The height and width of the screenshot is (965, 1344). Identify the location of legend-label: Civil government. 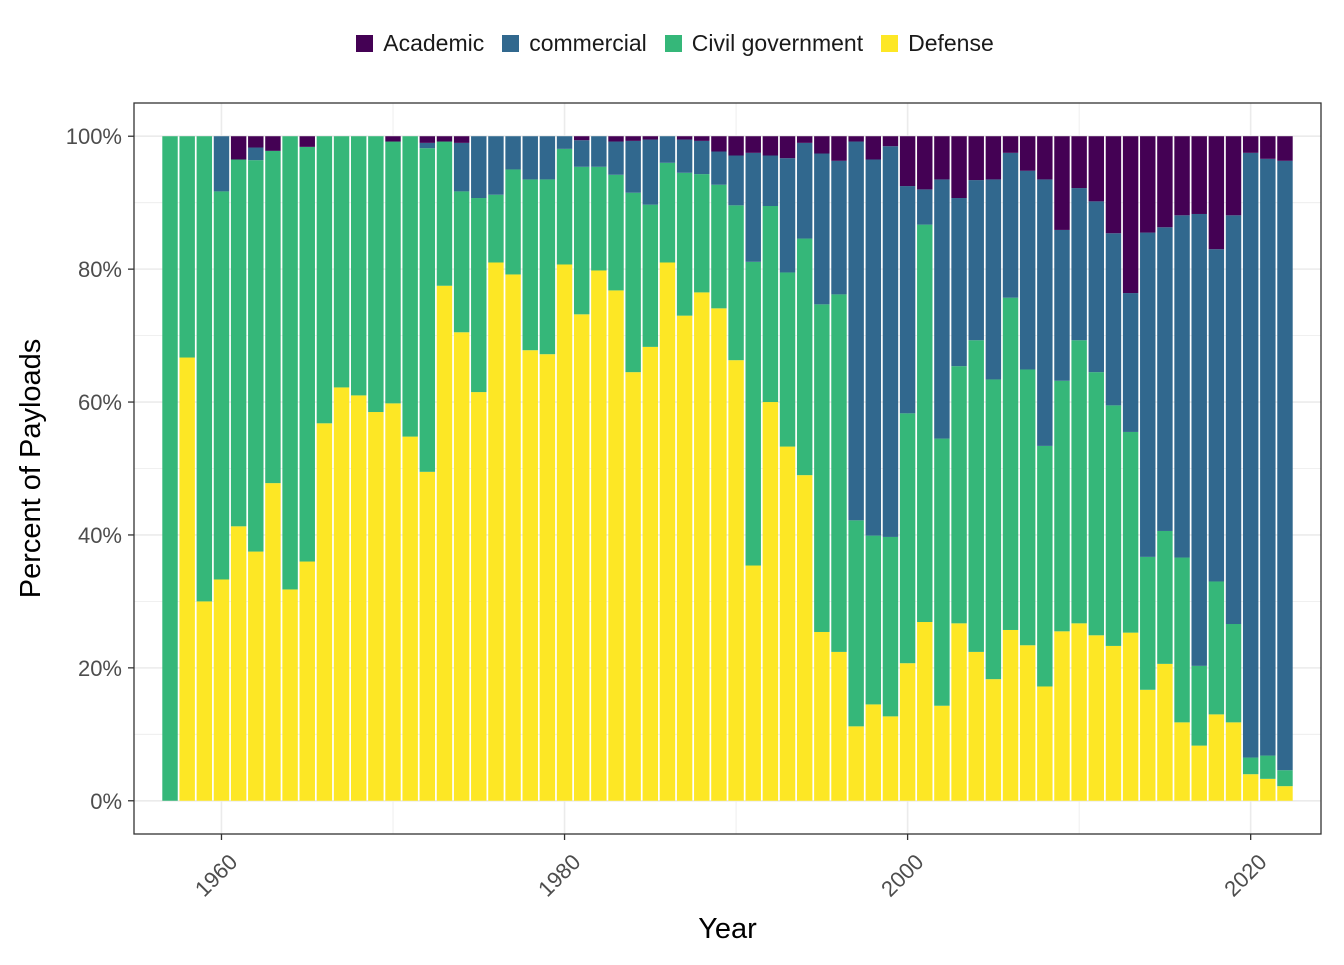
(777, 43).